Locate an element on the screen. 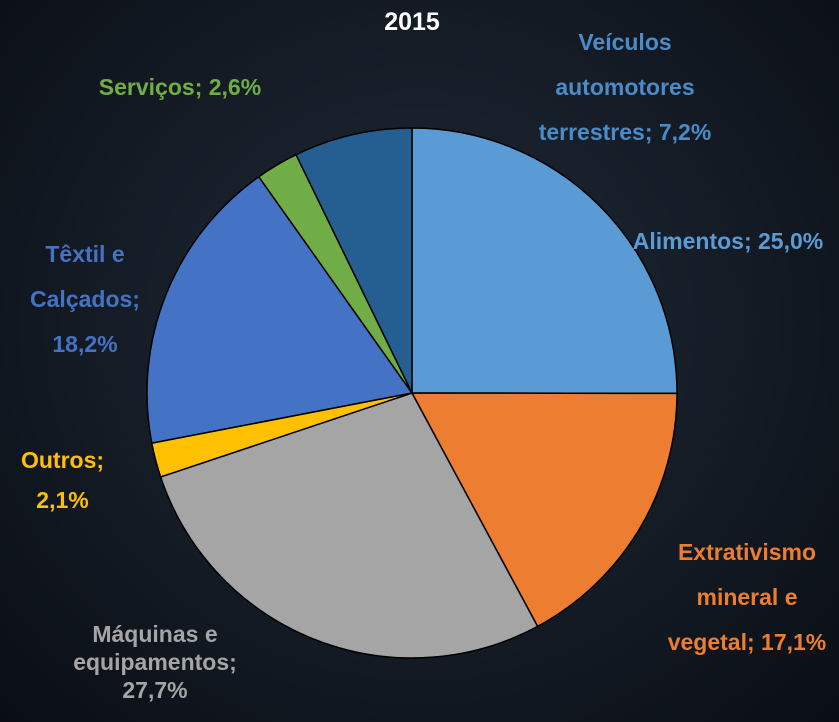 This screenshot has height=722, width=839. value-label: 27,7% is located at coordinates (155, 690).